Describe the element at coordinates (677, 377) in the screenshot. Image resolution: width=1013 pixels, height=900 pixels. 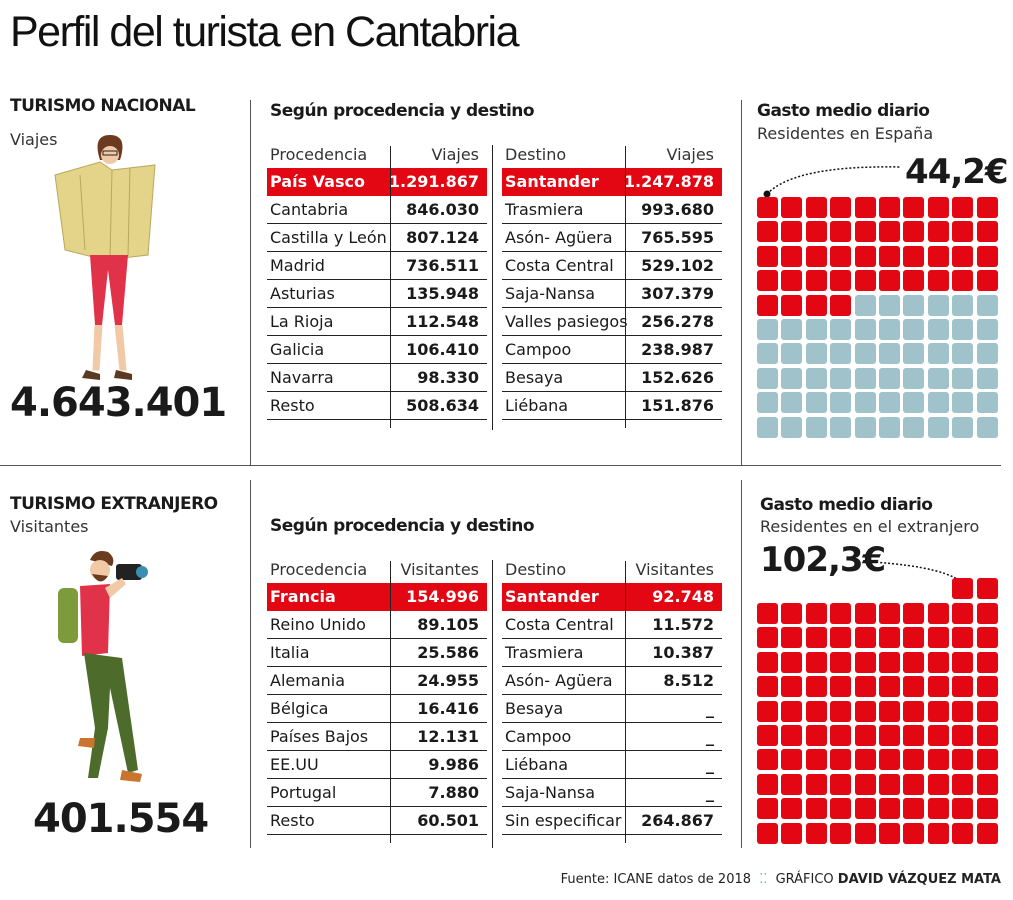
I see `row-value: 152.626` at that location.